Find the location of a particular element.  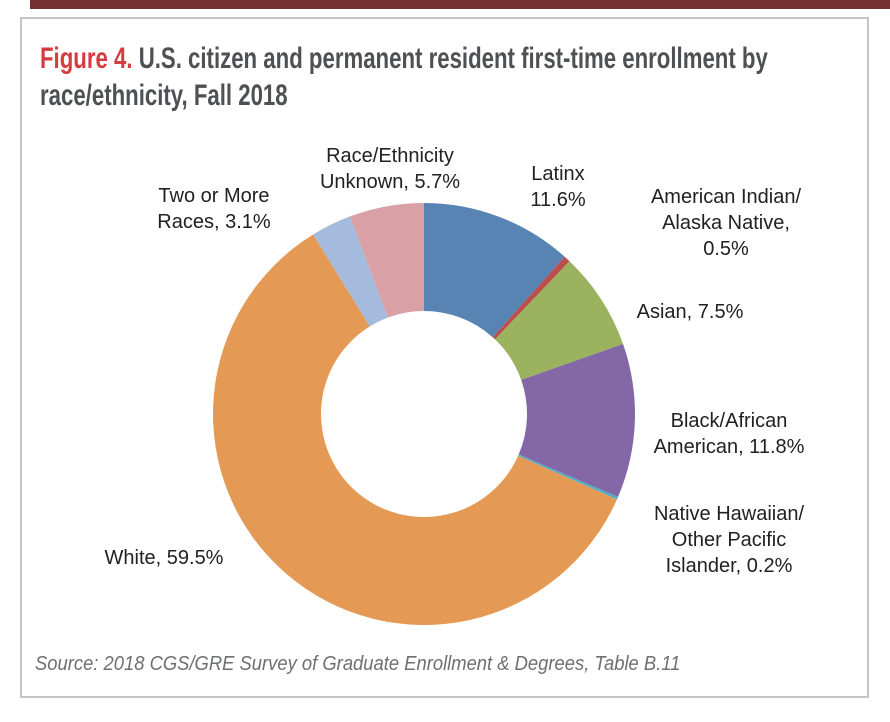

pie-slice-race-ethnicity-unknown is located at coordinates (386, 260).